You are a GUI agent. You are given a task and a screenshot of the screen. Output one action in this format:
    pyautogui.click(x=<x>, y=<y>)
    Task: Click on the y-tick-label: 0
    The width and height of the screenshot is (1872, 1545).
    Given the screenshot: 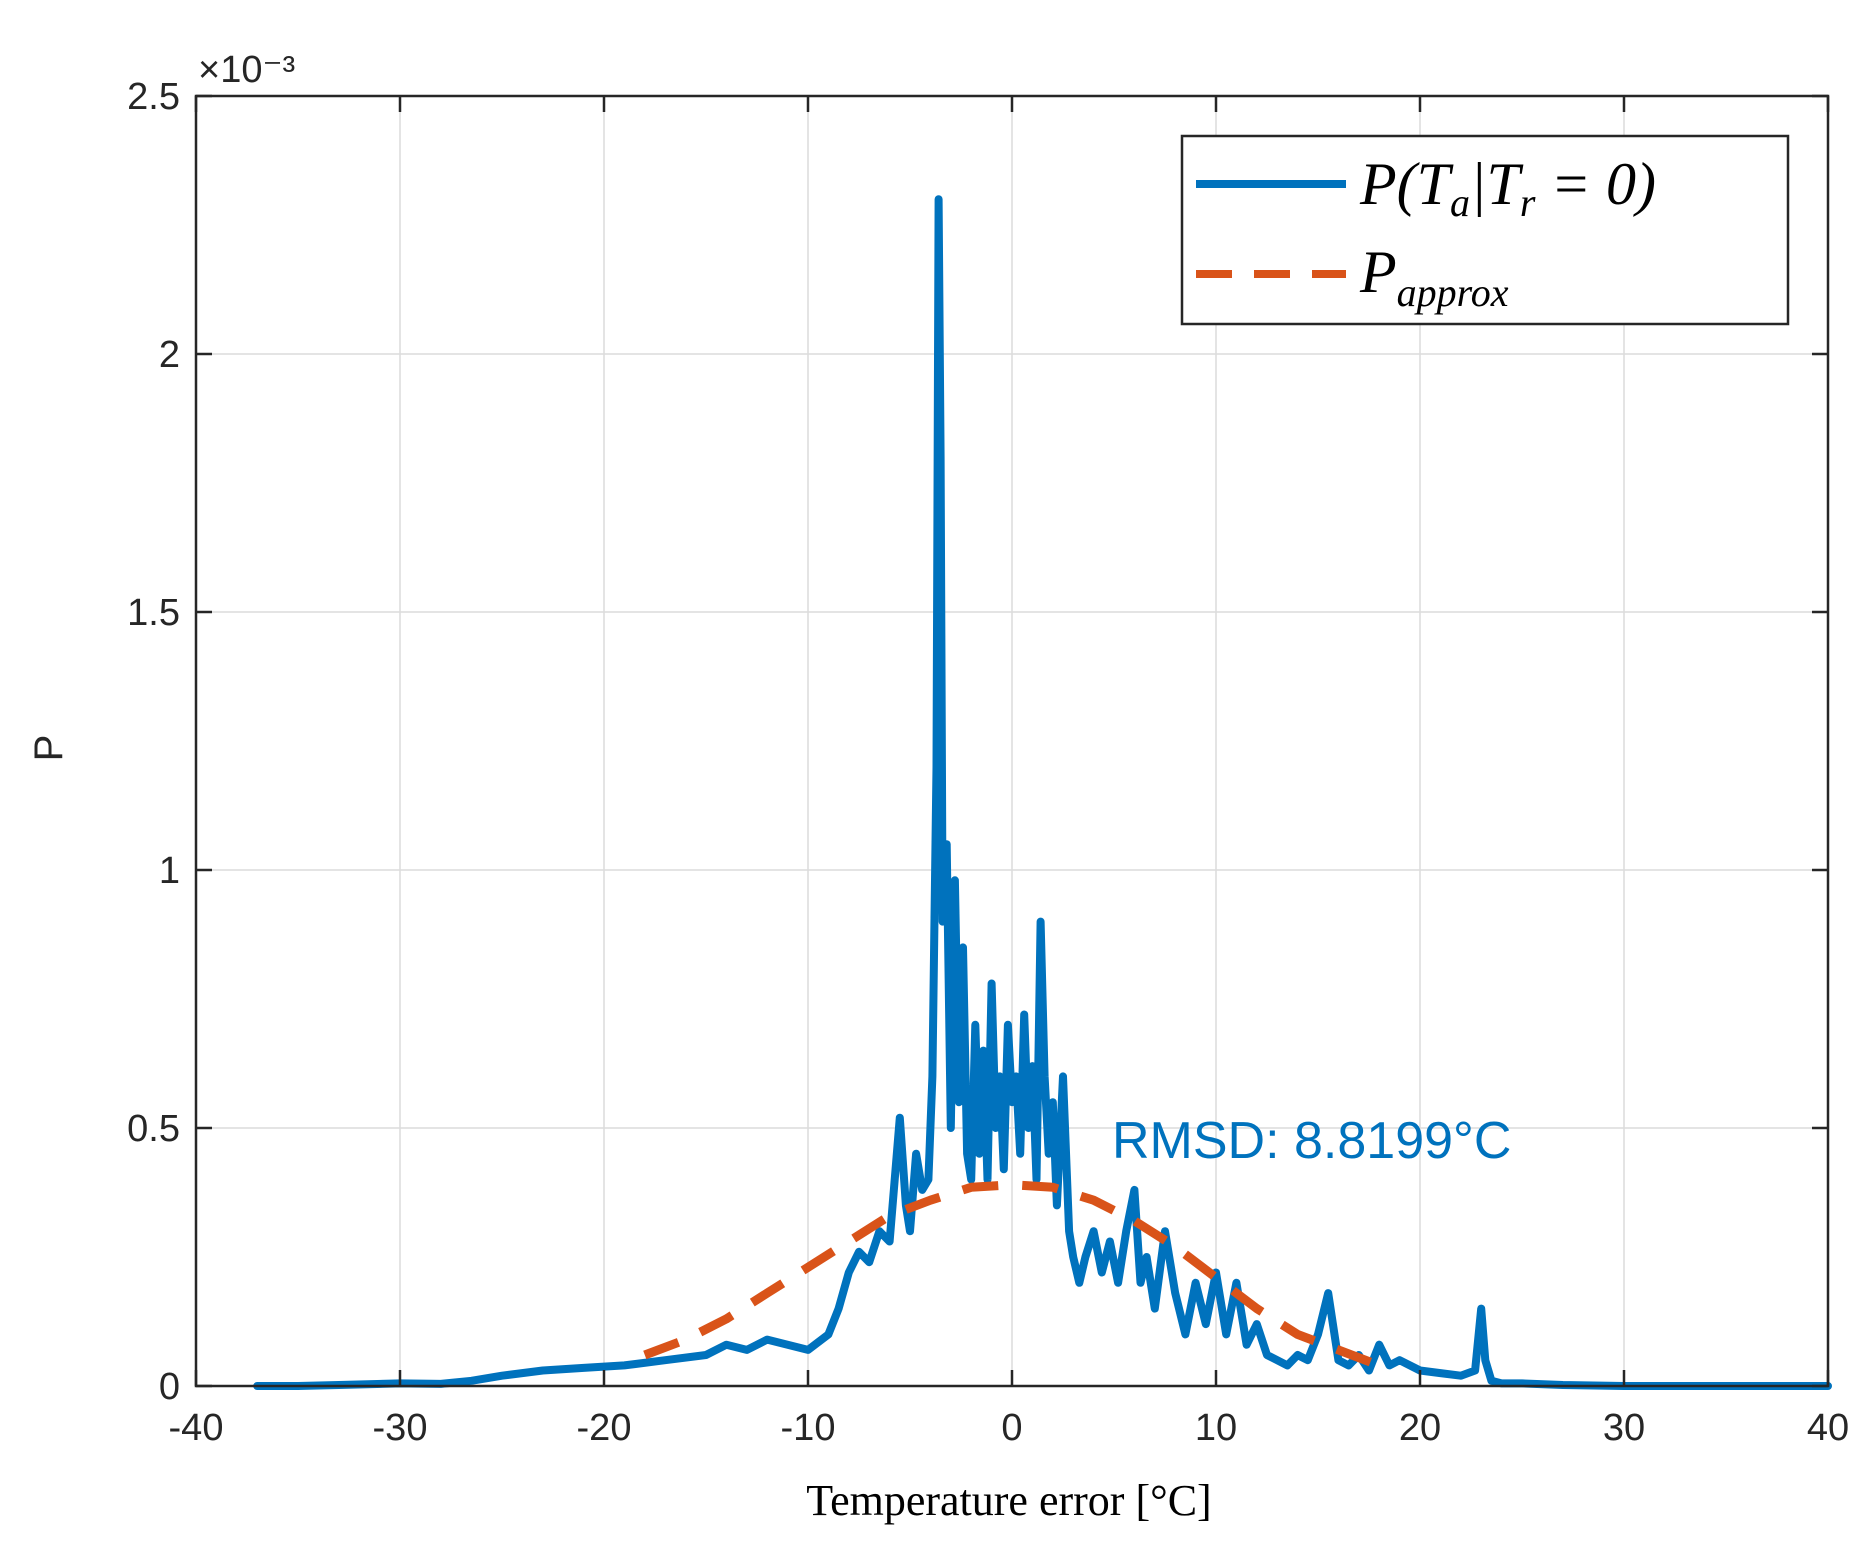 What is the action you would take?
    pyautogui.click(x=169, y=1387)
    